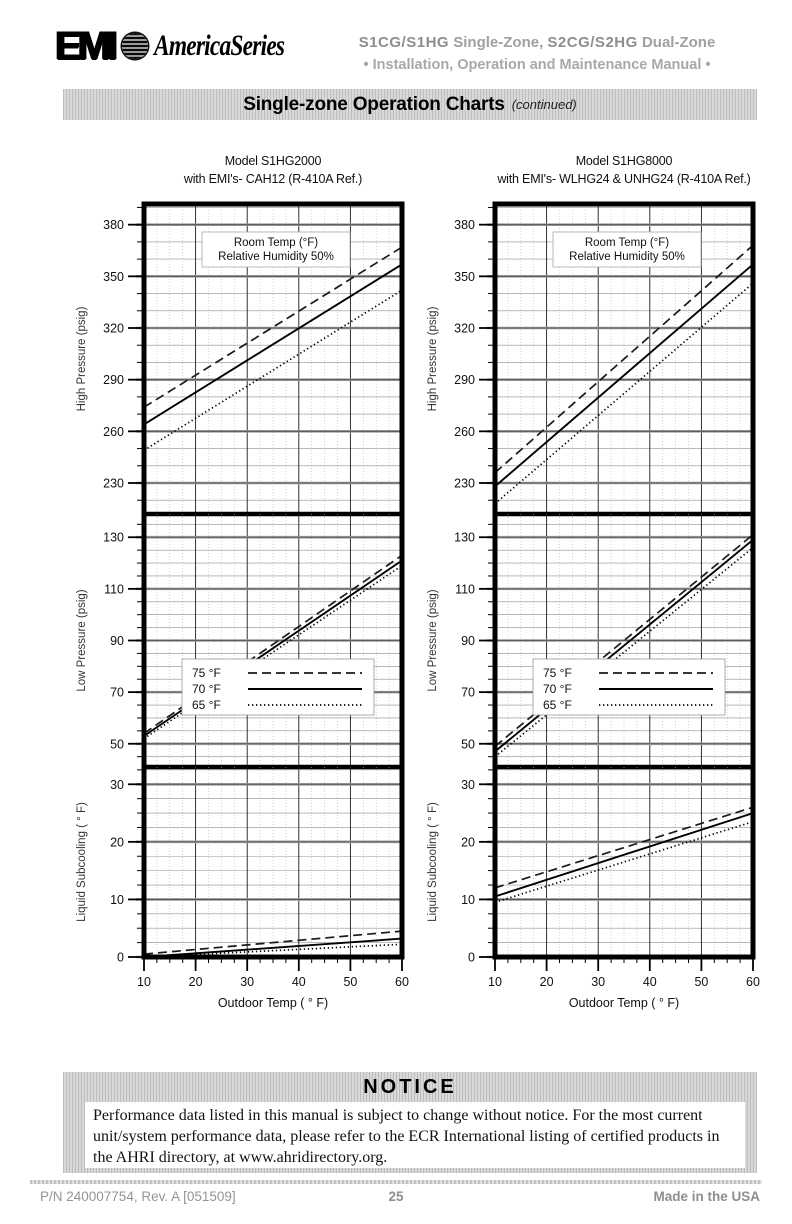 This screenshot has height=1224, width=792. What do you see at coordinates (273, 179) in the screenshot?
I see `chart-left-pairing: with EMI's- CAH12 (R-410A Ref.)` at bounding box center [273, 179].